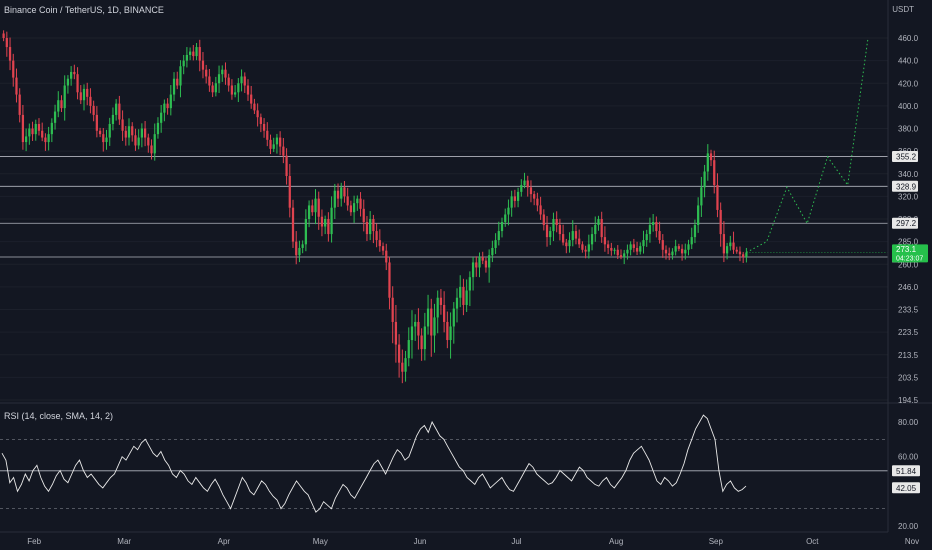 The image size is (932, 550). What do you see at coordinates (908, 355) in the screenshot?
I see `price-tick-label: 213.5` at bounding box center [908, 355].